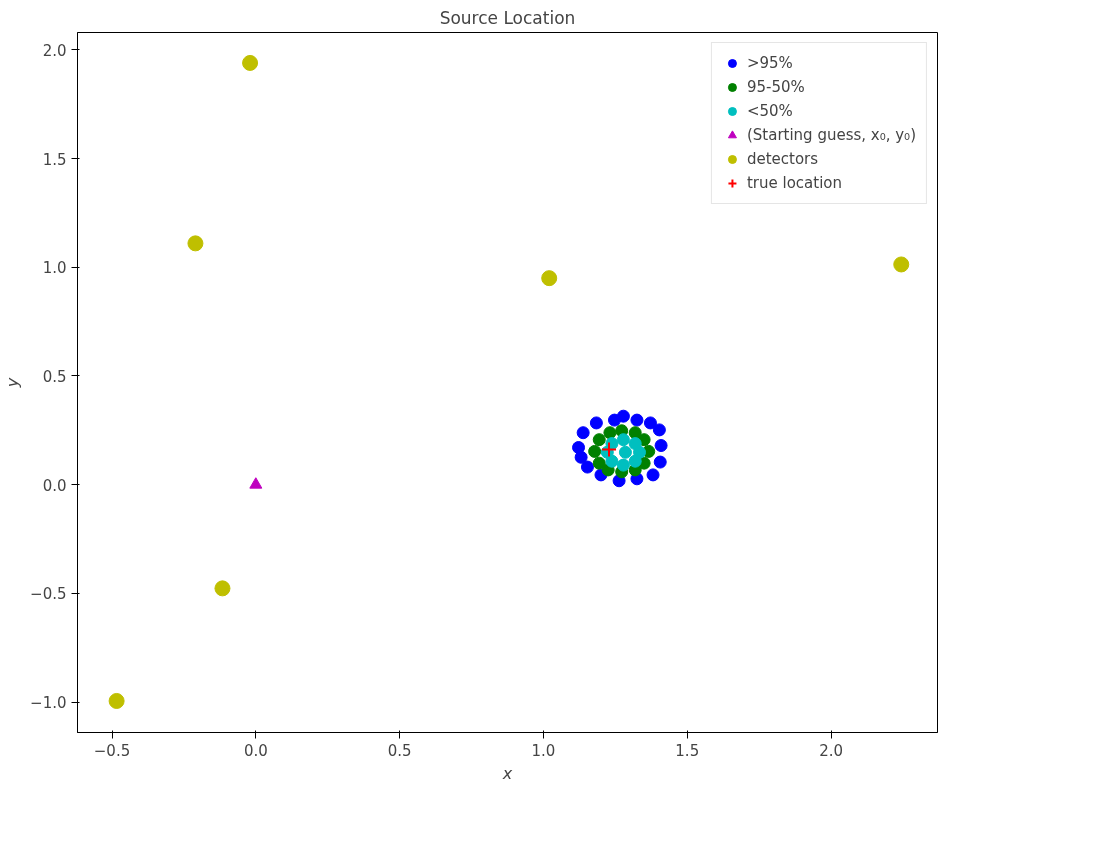 This screenshot has height=852, width=1096. Describe the element at coordinates (769, 111) in the screenshot. I see `legend-label: <50%` at that location.